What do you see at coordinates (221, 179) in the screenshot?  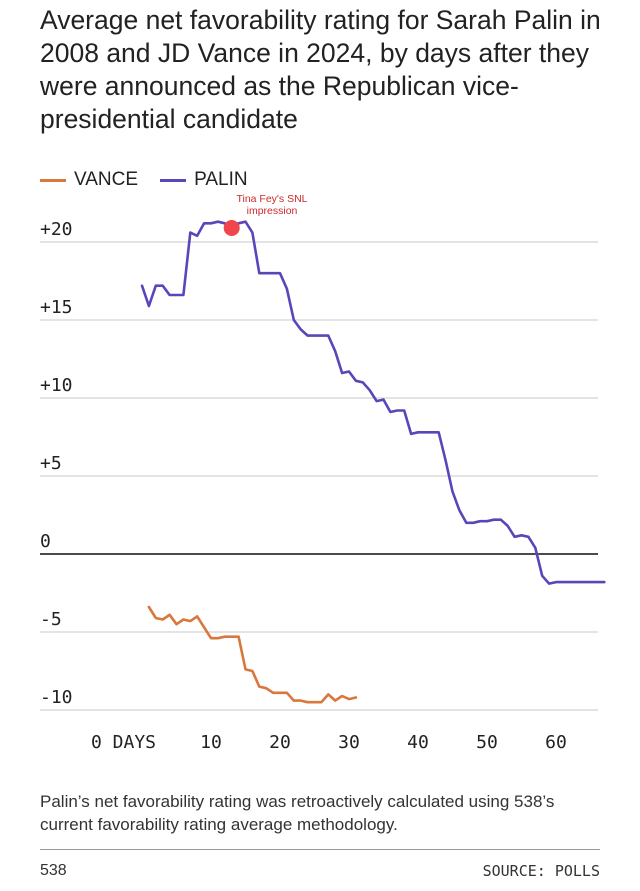 I see `legend-label-palin: PALIN` at bounding box center [221, 179].